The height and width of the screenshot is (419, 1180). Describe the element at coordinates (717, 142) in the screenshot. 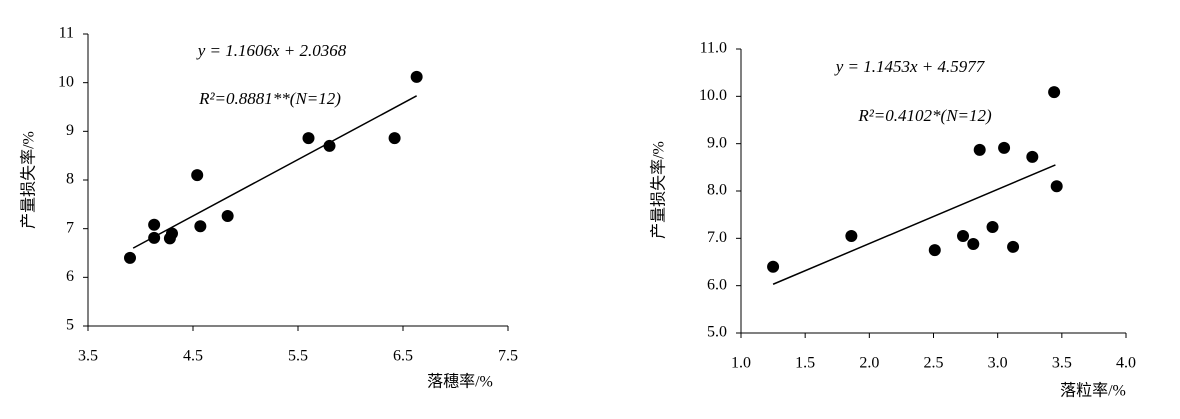

I see `y-tick-label: 9.0` at that location.